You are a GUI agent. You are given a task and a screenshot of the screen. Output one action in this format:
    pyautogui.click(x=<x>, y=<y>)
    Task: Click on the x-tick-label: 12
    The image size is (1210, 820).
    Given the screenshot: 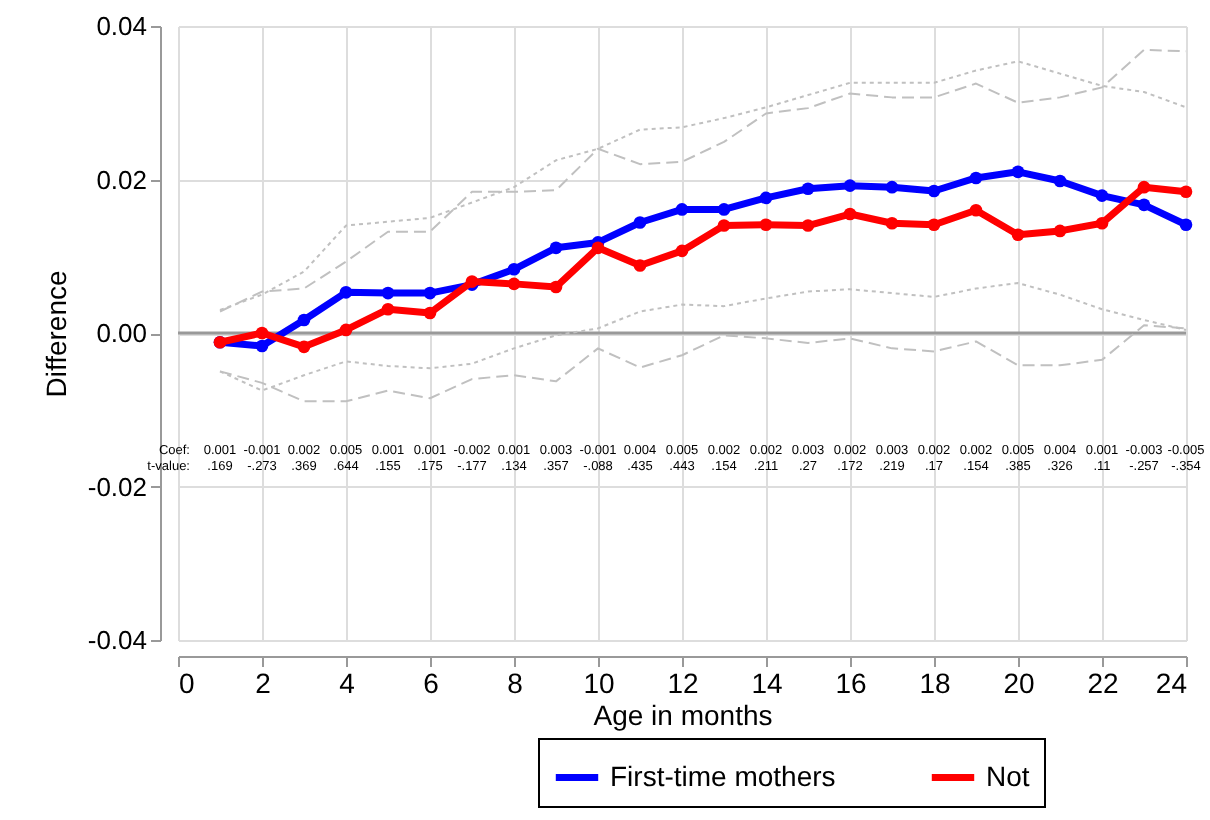 What is the action you would take?
    pyautogui.click(x=683, y=683)
    